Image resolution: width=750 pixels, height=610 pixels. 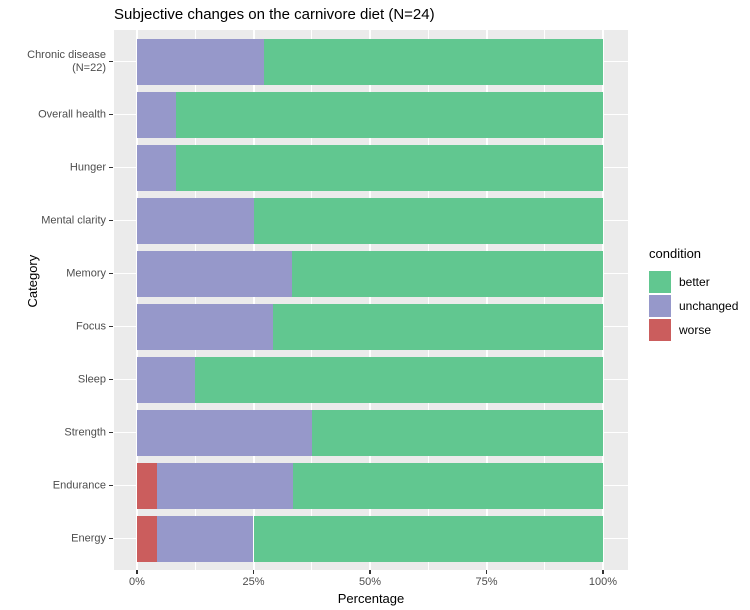 I want to click on x-tick-label: 25%, so click(x=253, y=582).